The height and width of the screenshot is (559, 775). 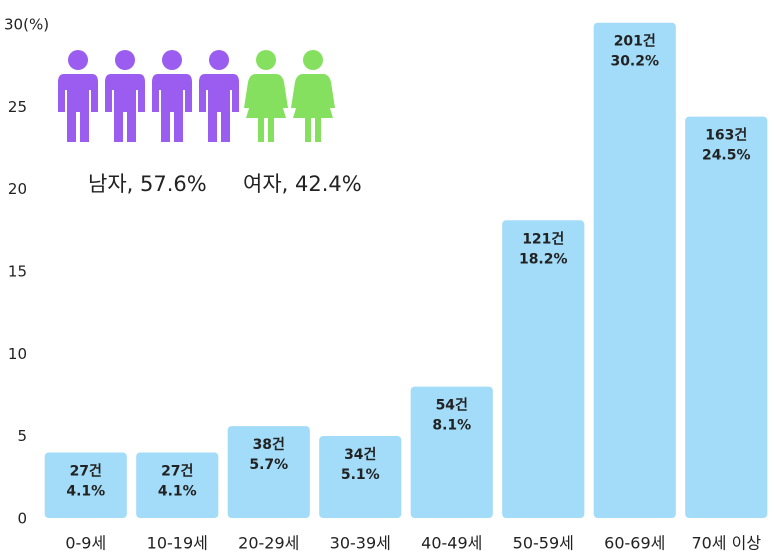 I want to click on x-tick-label: 20-29세, so click(x=268, y=543).